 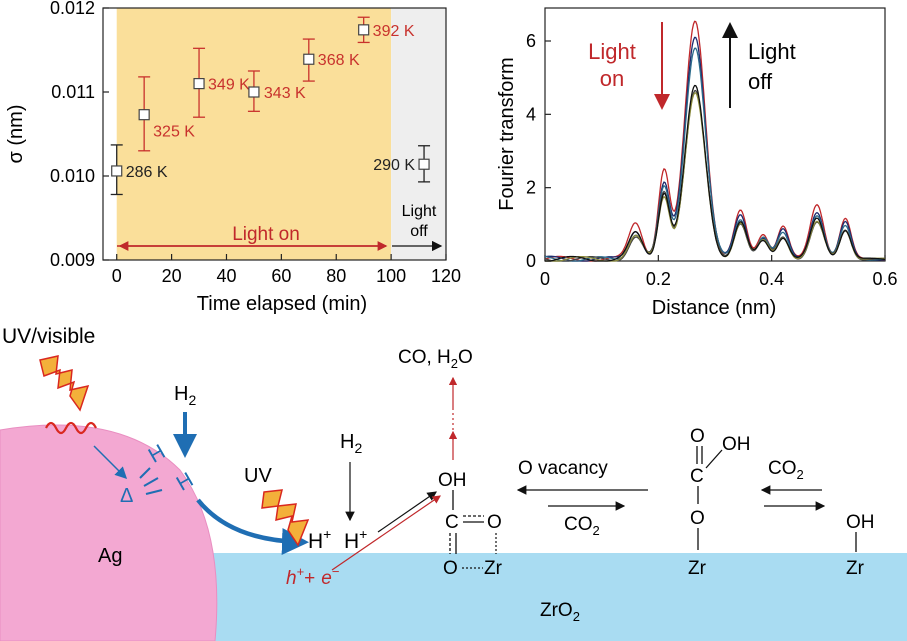 I want to click on light-on-annotation-line2: on, so click(x=612, y=78).